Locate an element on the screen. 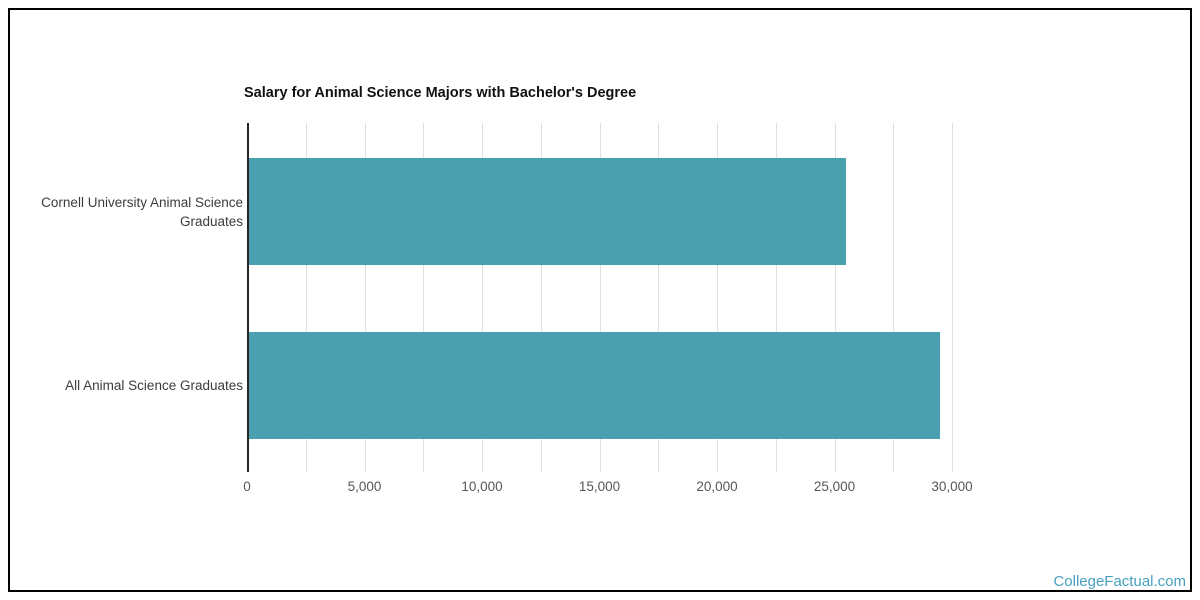  watermark-link: CollegeFactual.com is located at coordinates (1119, 581).